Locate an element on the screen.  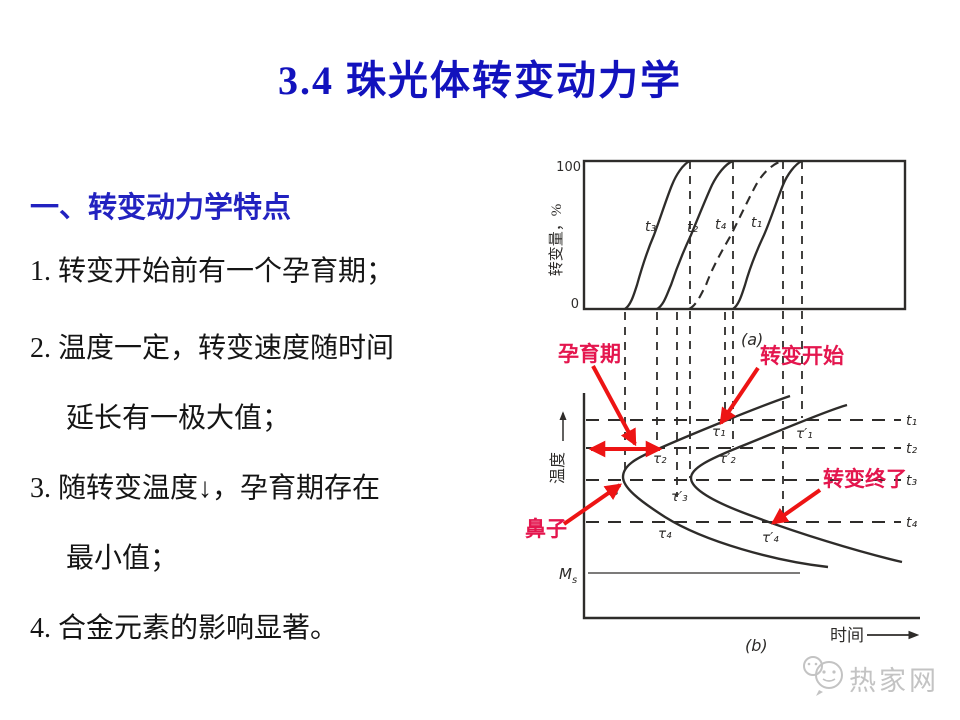
panel-b is located at coordinates (739, 516).